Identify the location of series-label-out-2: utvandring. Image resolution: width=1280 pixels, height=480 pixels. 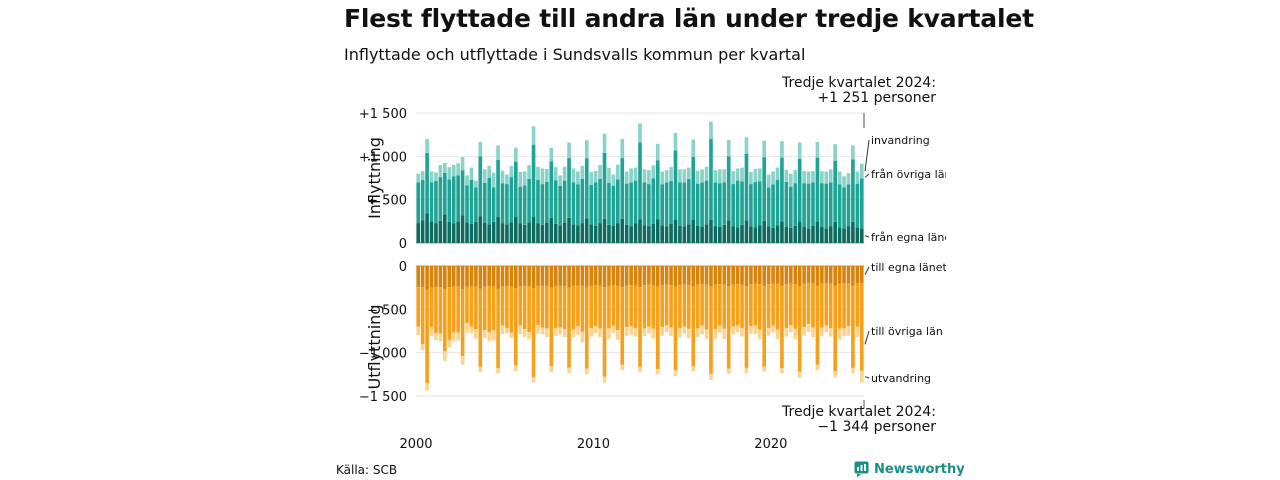
(901, 378).